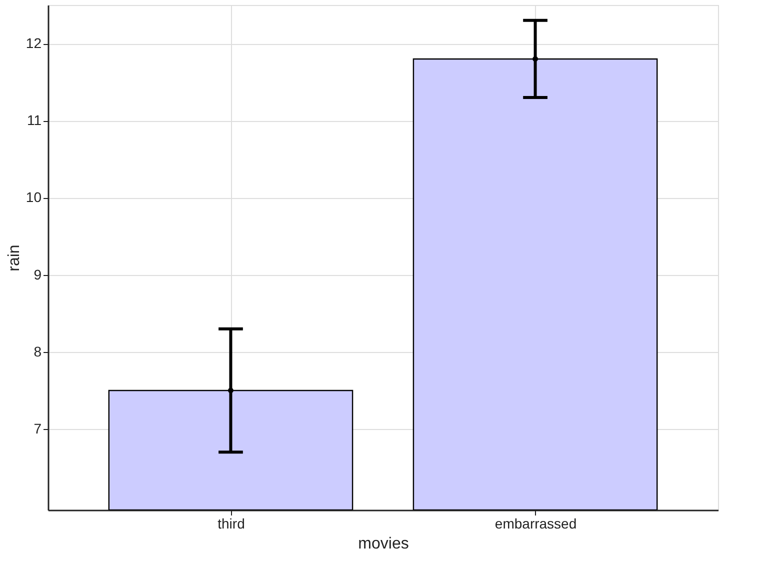 The width and height of the screenshot is (762, 561). Describe the element at coordinates (34, 43) in the screenshot. I see `y-tick-label: 12` at that location.